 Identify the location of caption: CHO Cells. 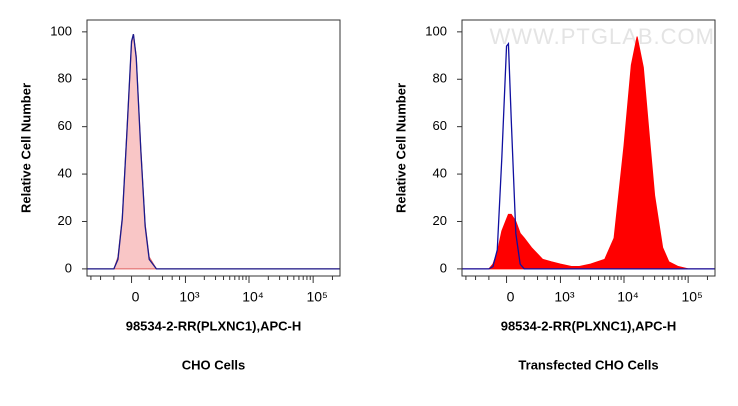
(214, 364).